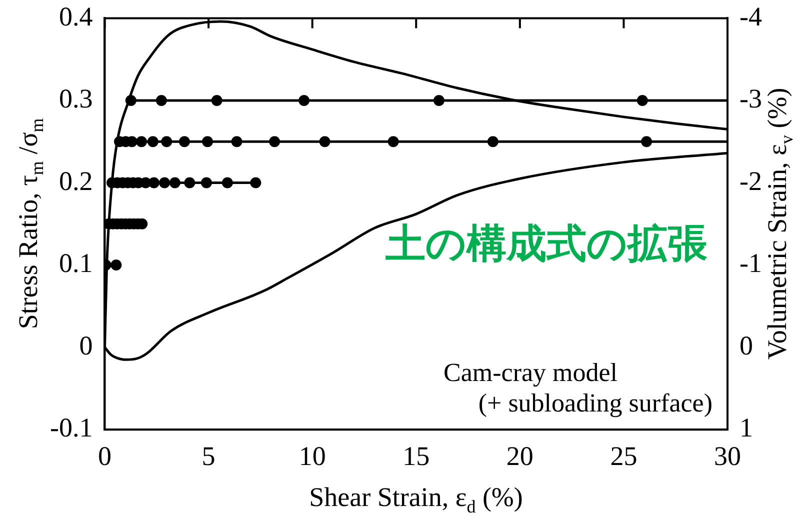 The image size is (804, 524). What do you see at coordinates (747, 345) in the screenshot?
I see `y2-tick-label: 0` at bounding box center [747, 345].